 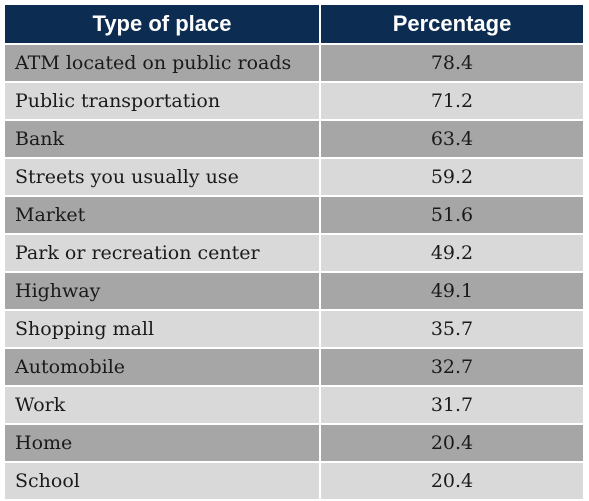 What do you see at coordinates (451, 138) in the screenshot?
I see `percentage-cell: 63.4` at bounding box center [451, 138].